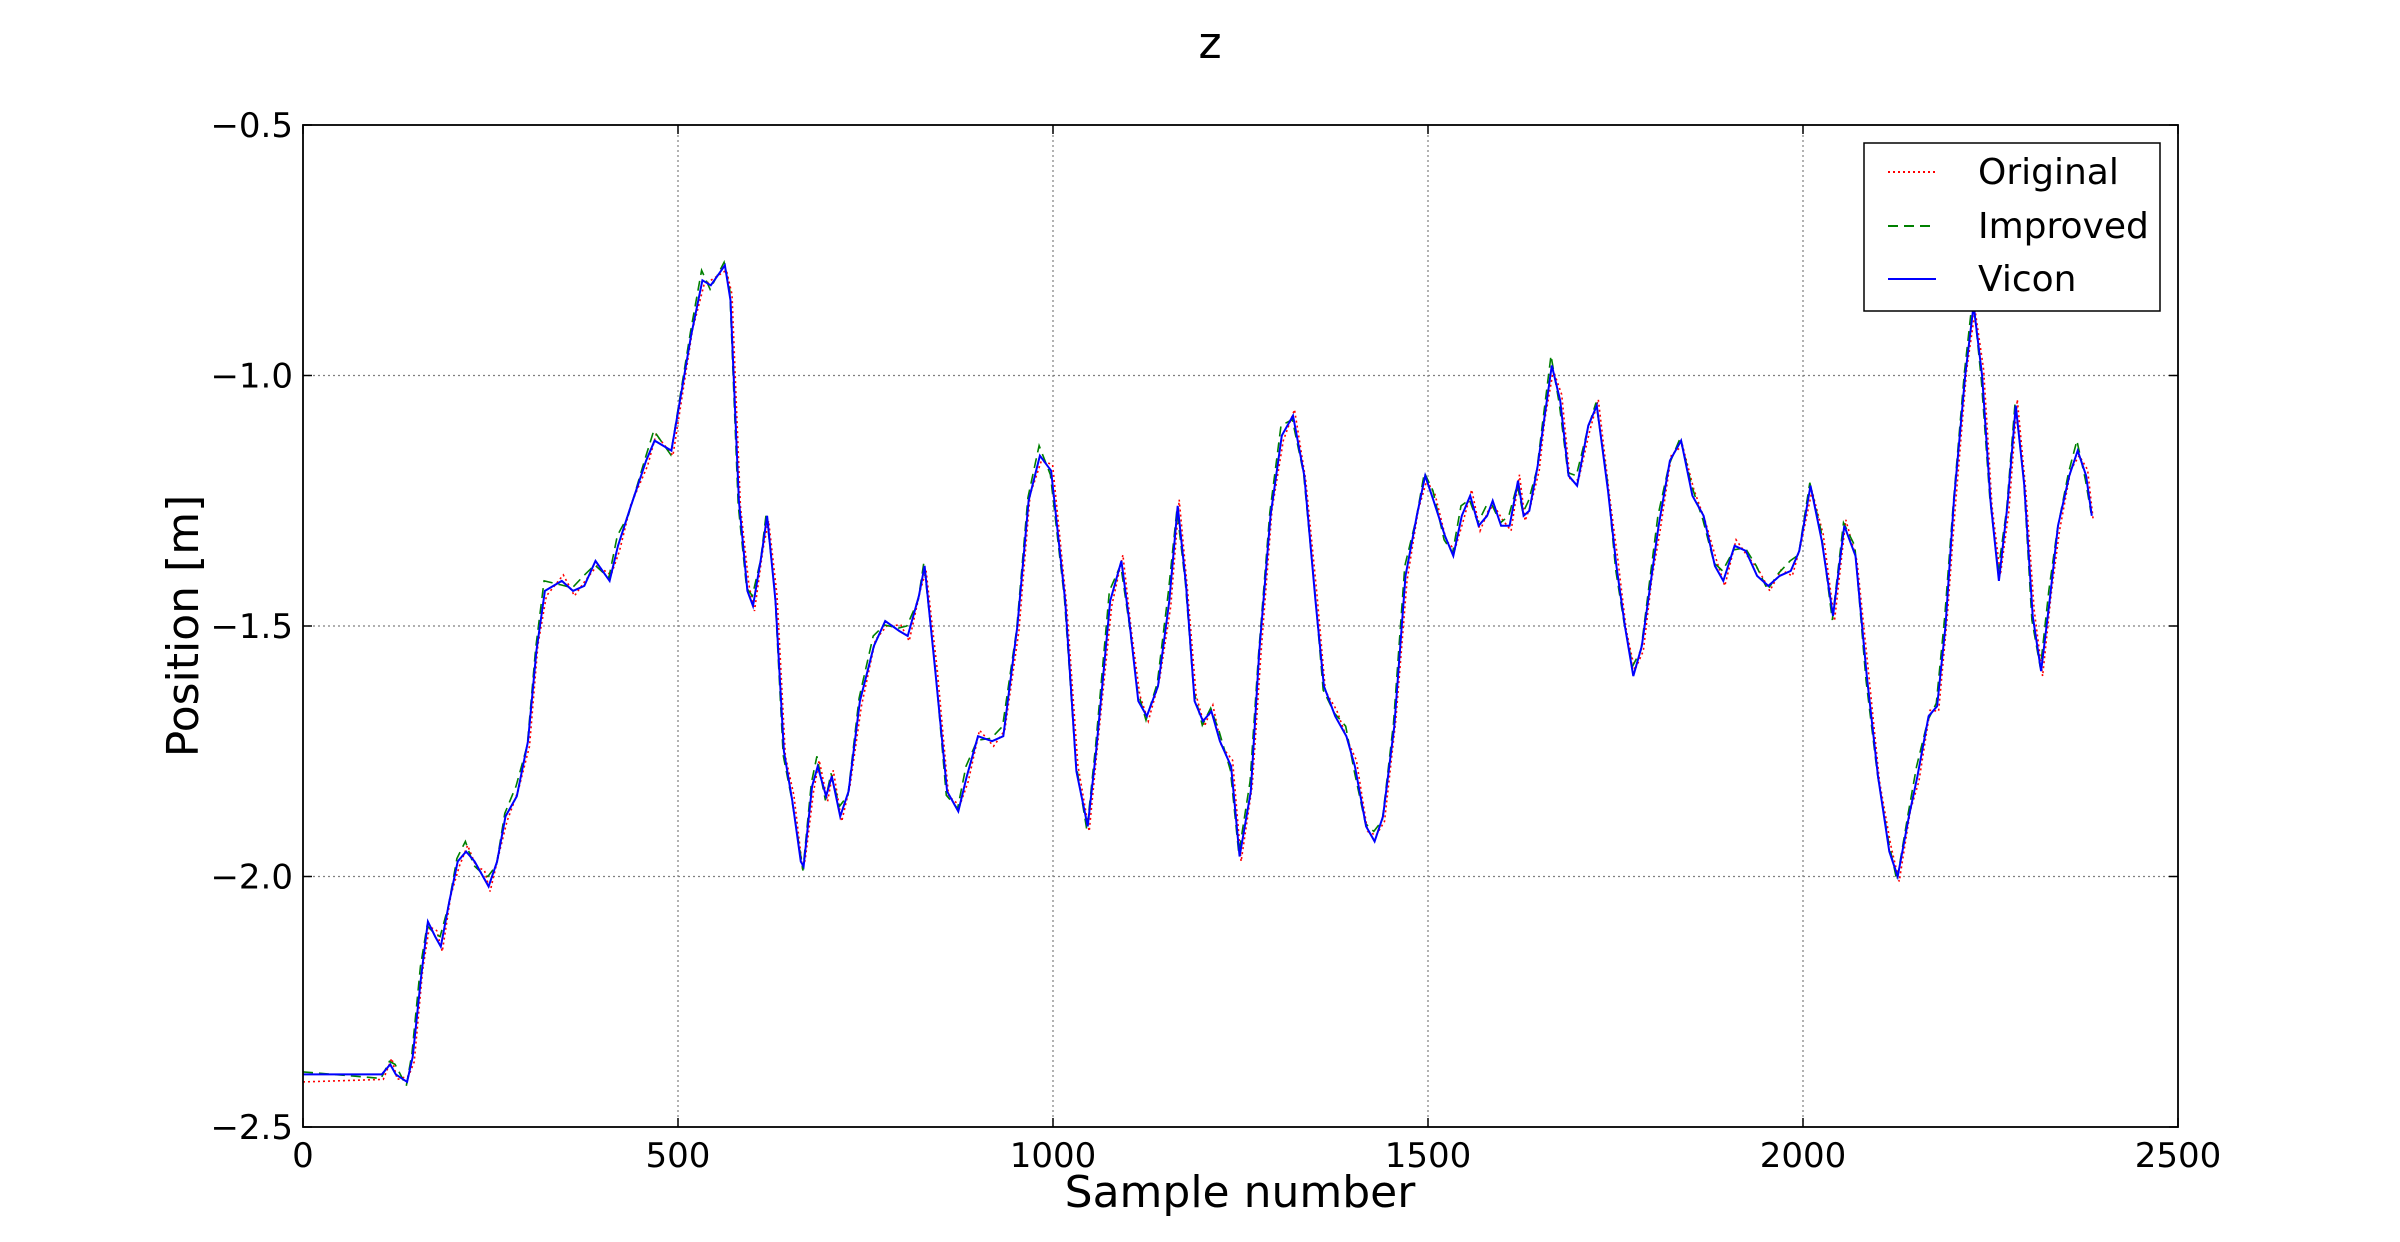  What do you see at coordinates (1428, 1156) in the screenshot?
I see `x-tick-label: 1500` at bounding box center [1428, 1156].